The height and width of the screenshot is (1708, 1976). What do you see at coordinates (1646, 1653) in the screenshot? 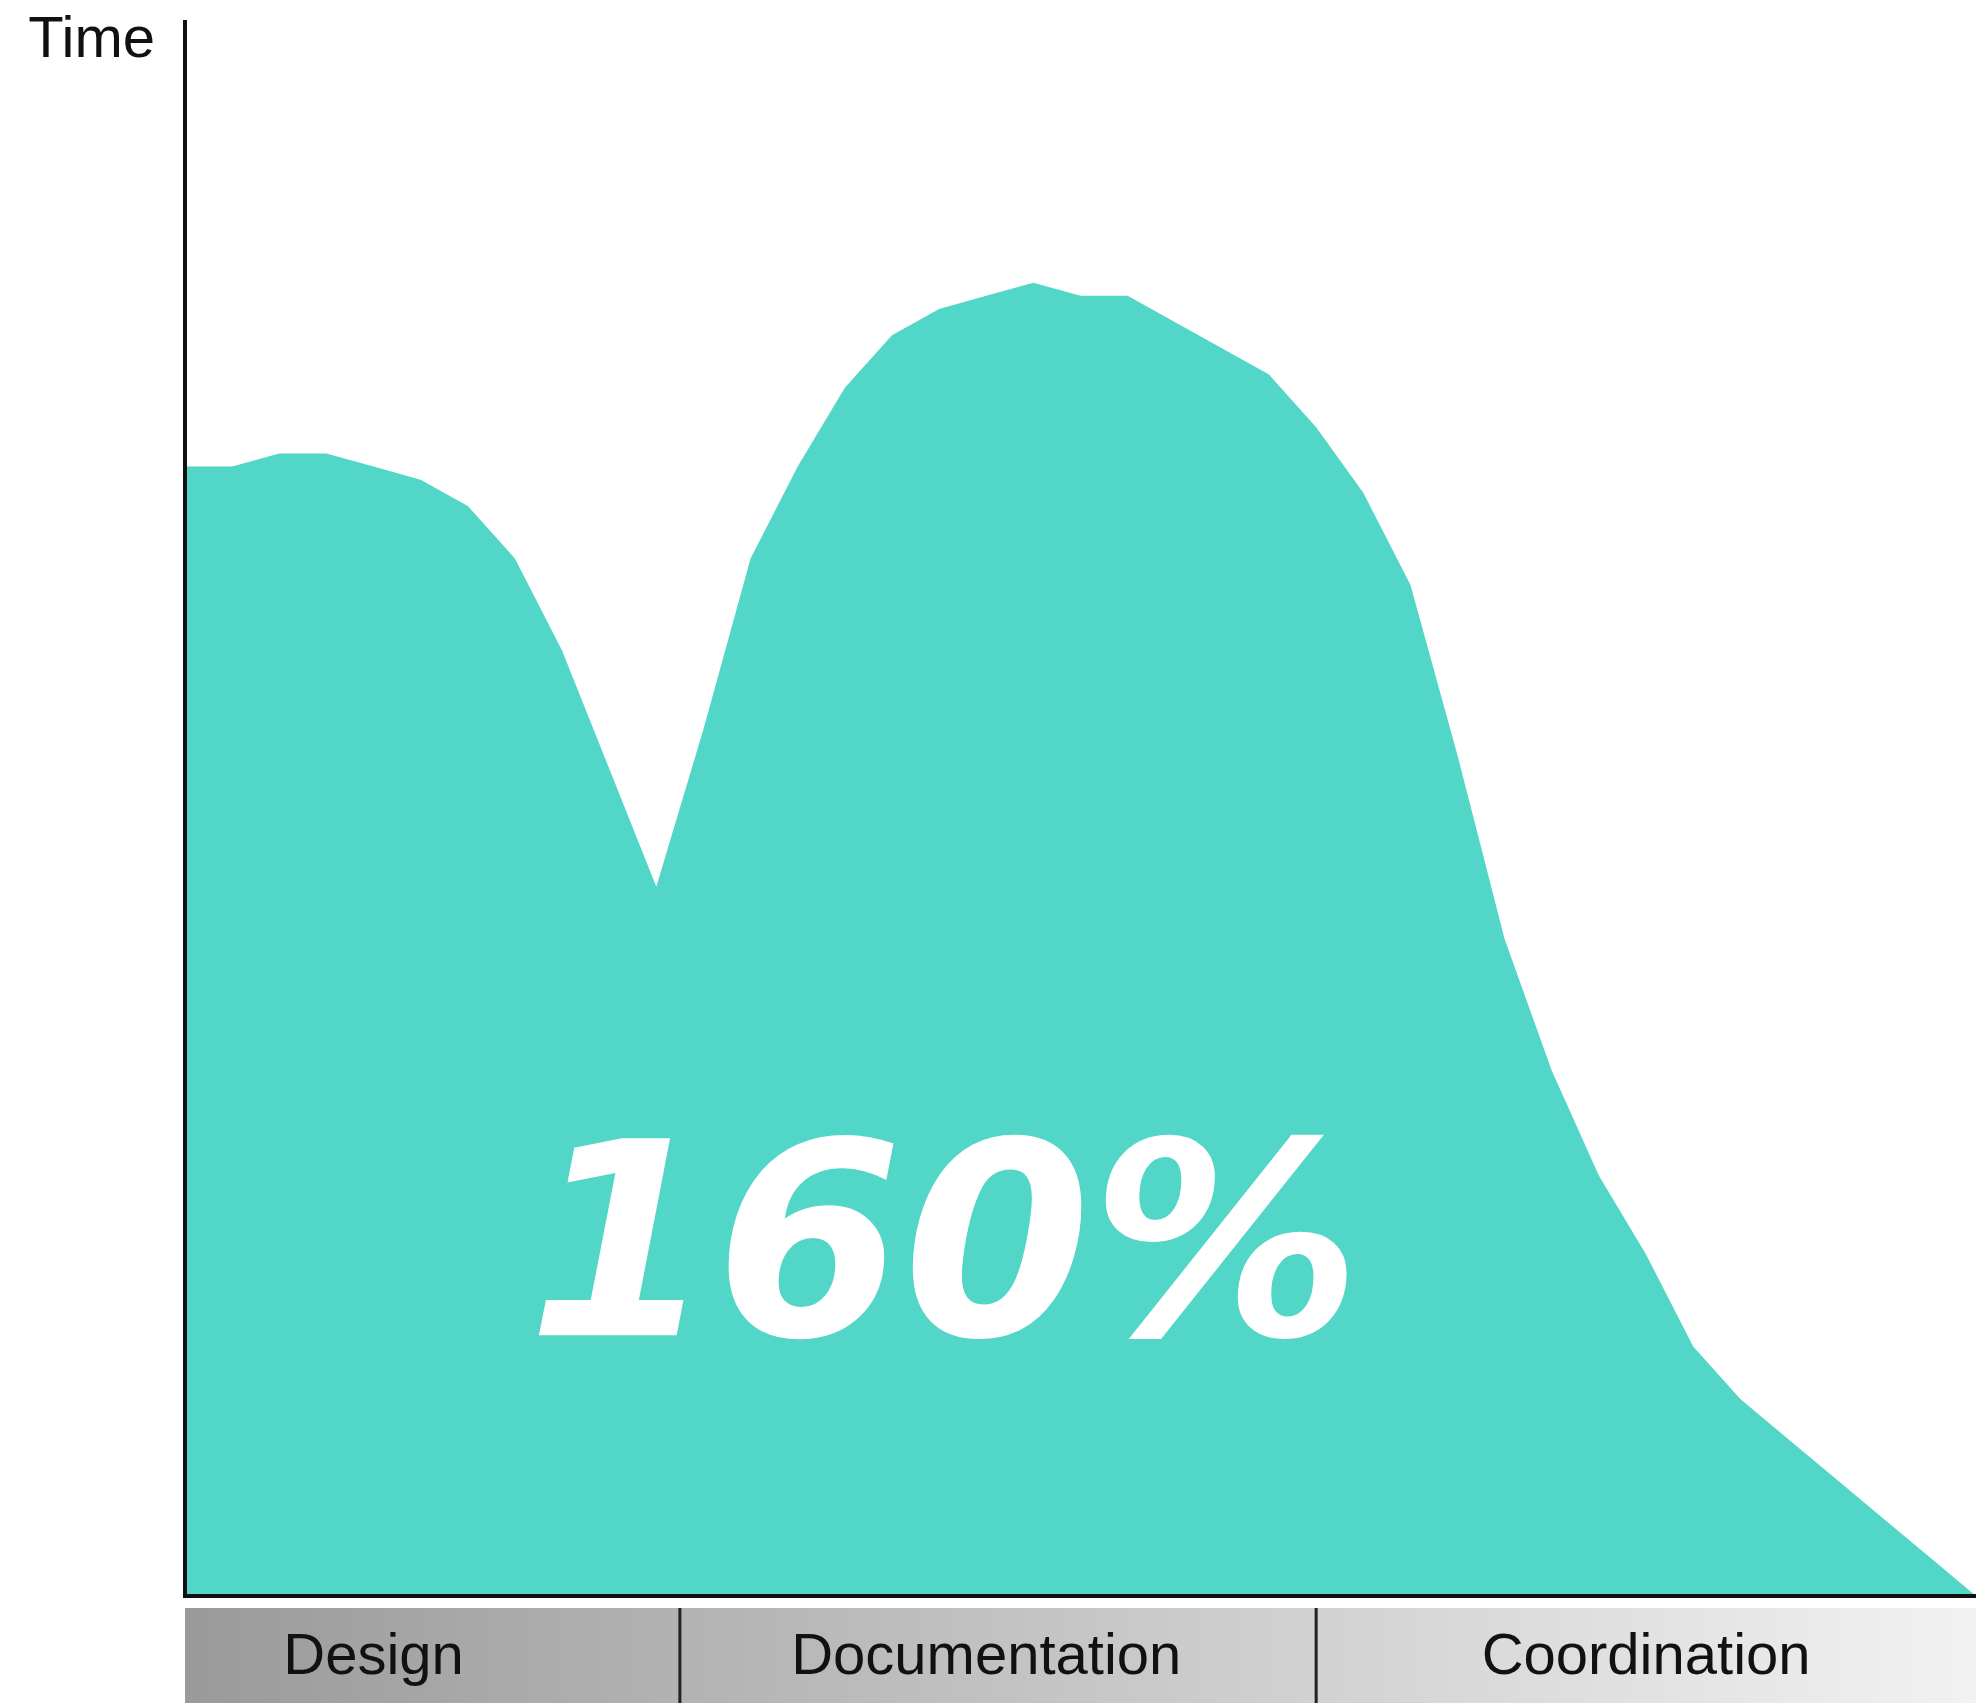
I see `x-tick-label: Coordination` at bounding box center [1646, 1653].